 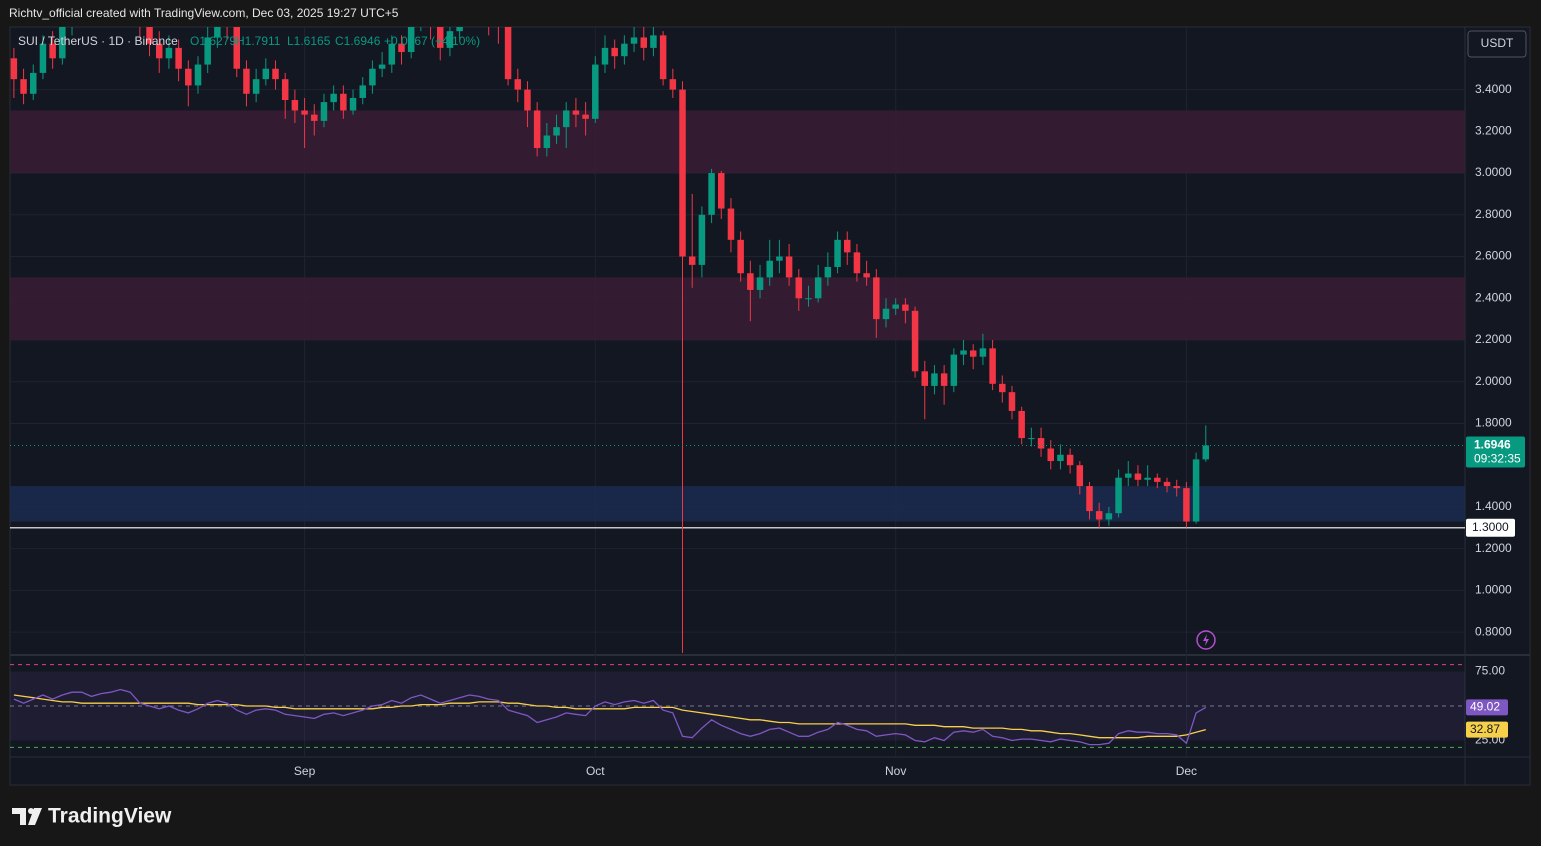 What do you see at coordinates (737, 706) in the screenshot?
I see `rsi-band` at bounding box center [737, 706].